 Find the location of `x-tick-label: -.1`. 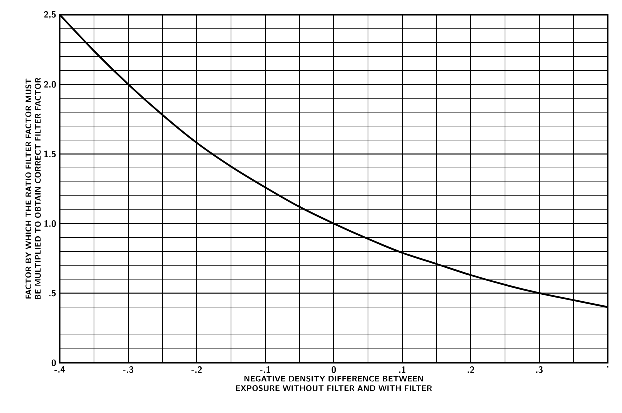

x-tick-label: -.1 is located at coordinates (265, 369).